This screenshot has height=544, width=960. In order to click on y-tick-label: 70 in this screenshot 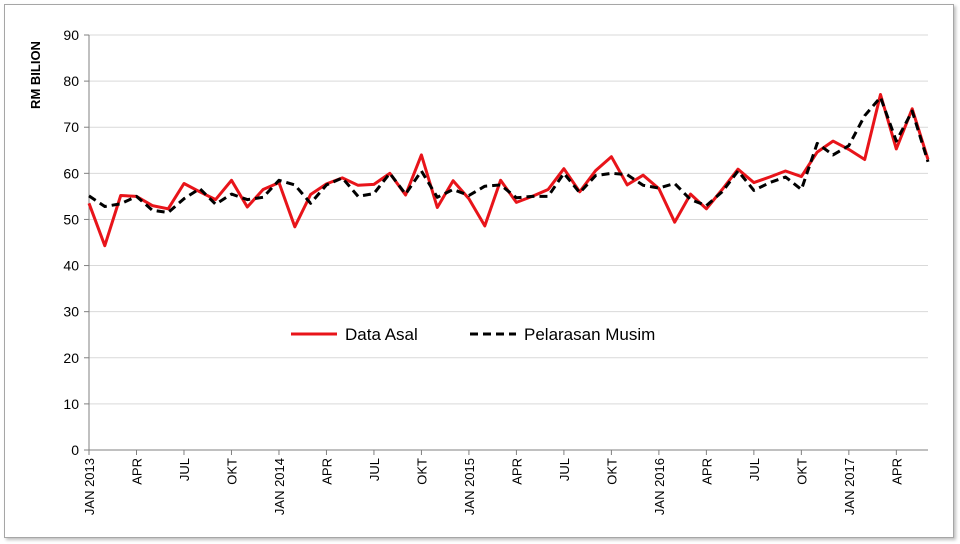, I will do `click(71, 127)`.